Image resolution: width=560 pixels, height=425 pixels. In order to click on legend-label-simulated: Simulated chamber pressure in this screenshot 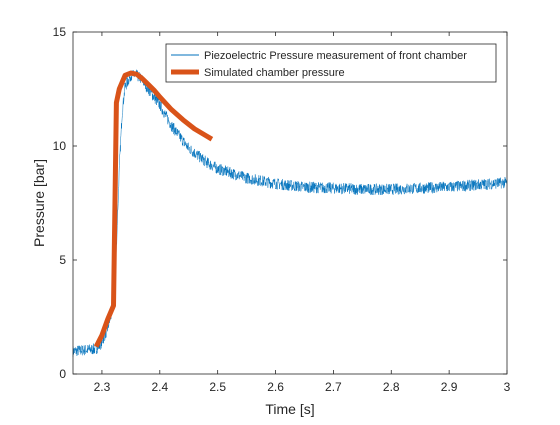, I will do `click(274, 73)`.